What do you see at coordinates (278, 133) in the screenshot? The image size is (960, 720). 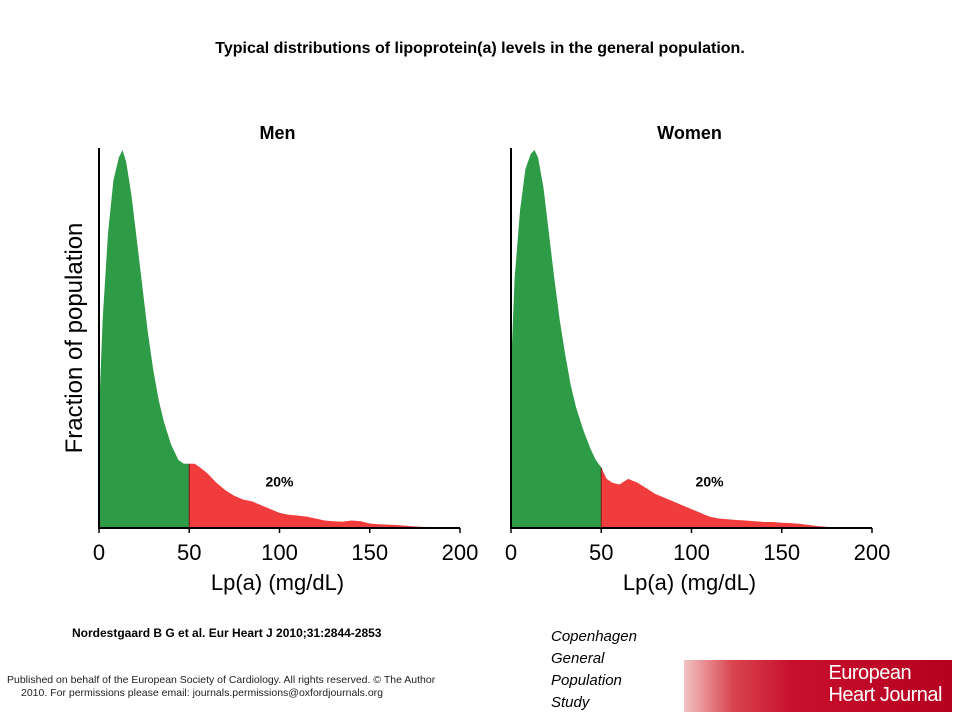 I see `panel-title: Men` at bounding box center [278, 133].